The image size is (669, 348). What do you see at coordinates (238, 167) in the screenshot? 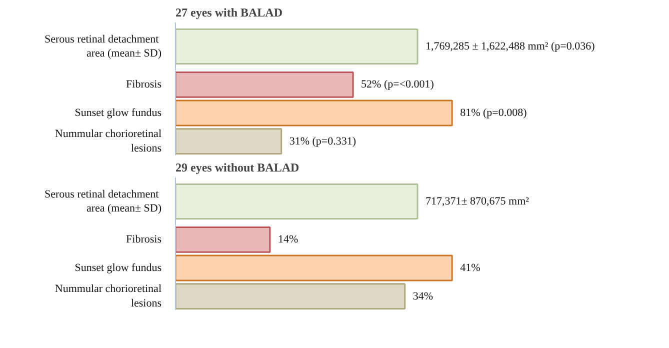
I see `chart-title: 29 eyes without BALAD` at bounding box center [238, 167].